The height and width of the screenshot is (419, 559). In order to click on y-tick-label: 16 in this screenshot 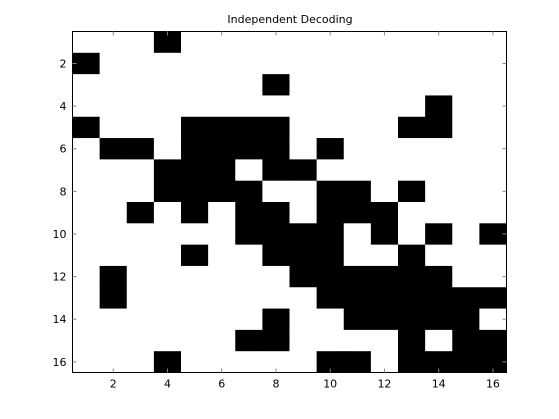, I will do `click(60, 362)`.